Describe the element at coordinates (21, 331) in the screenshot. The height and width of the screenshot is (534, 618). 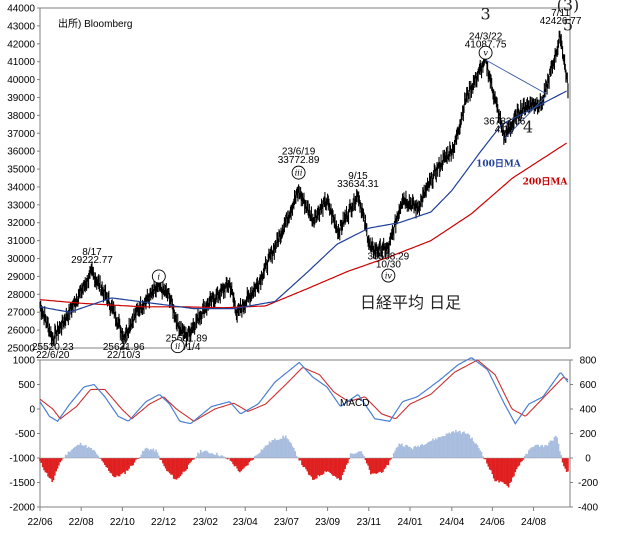
I see `price-y-tick-label: 26000` at that location.